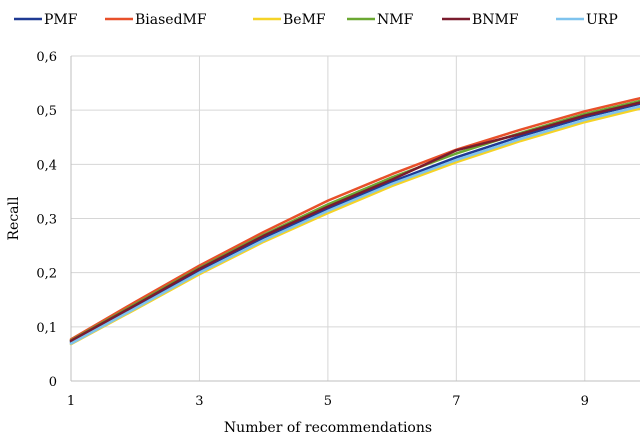  I want to click on legend-label-biasedmf: BiasedMF, so click(171, 20).